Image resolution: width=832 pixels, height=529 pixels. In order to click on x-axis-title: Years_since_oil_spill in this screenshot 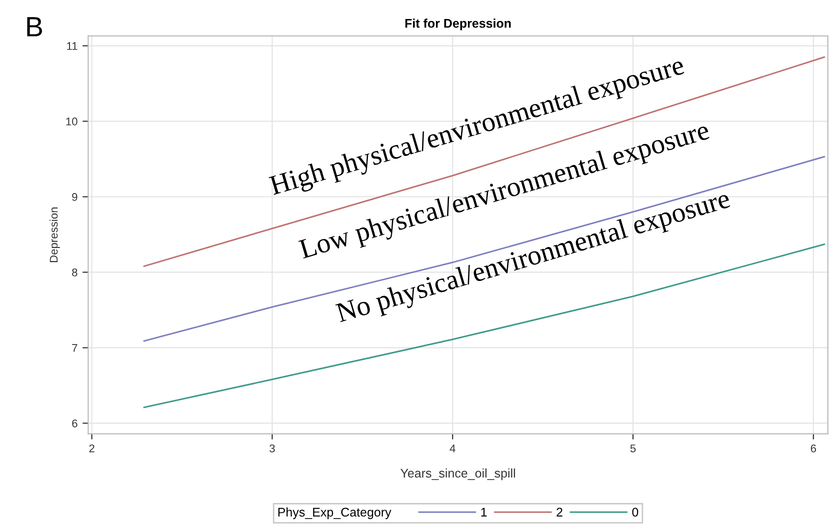, I will do `click(457, 474)`.